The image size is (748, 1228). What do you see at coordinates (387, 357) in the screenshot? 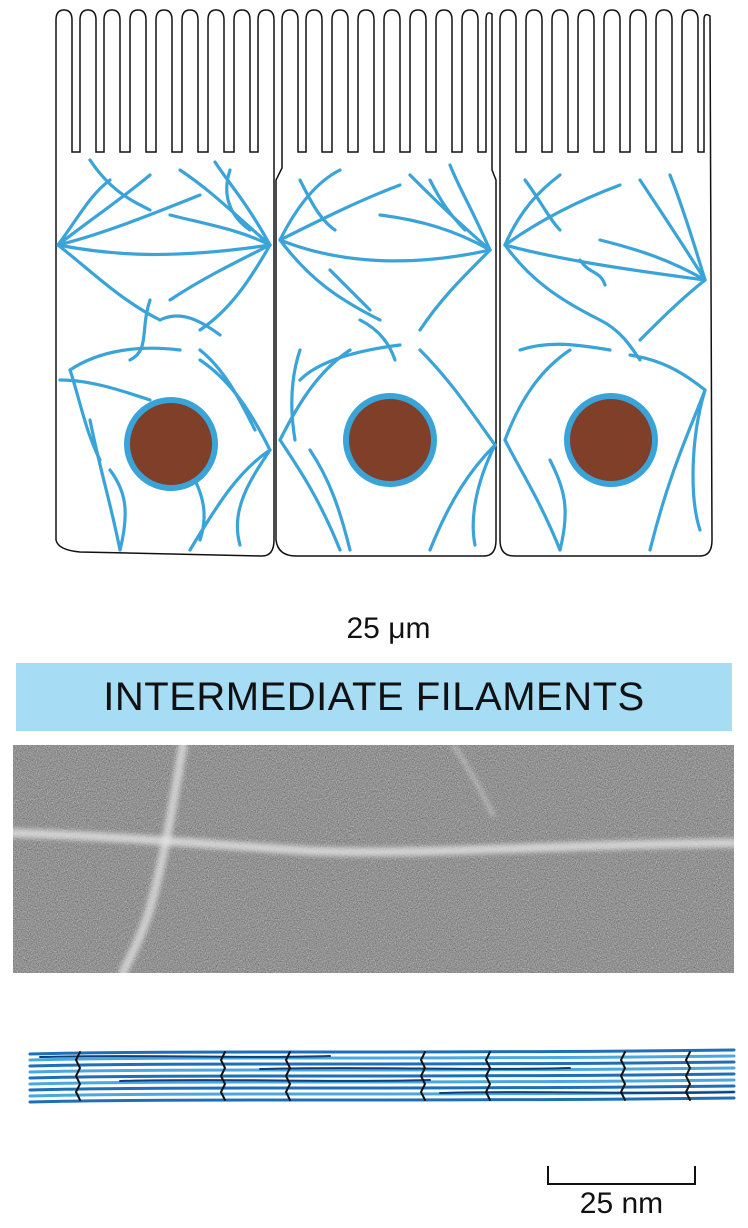
I see `filament-network-middle` at bounding box center [387, 357].